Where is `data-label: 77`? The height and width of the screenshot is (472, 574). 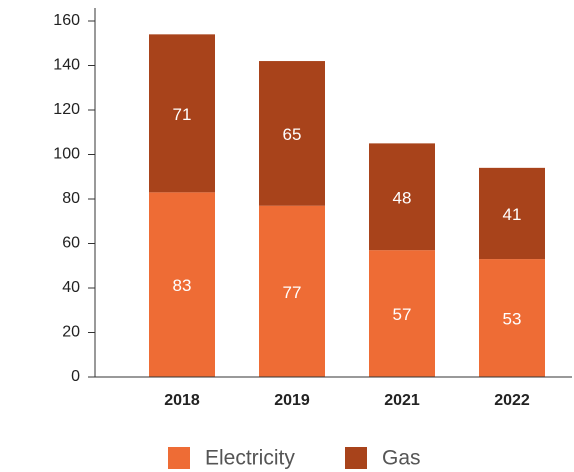
data-label: 77 is located at coordinates (292, 292).